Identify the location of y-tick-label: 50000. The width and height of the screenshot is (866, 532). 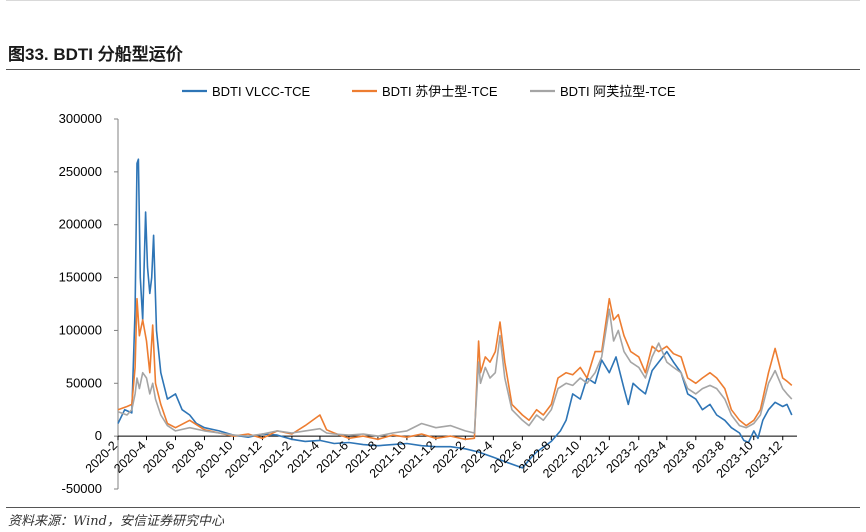
(84, 382).